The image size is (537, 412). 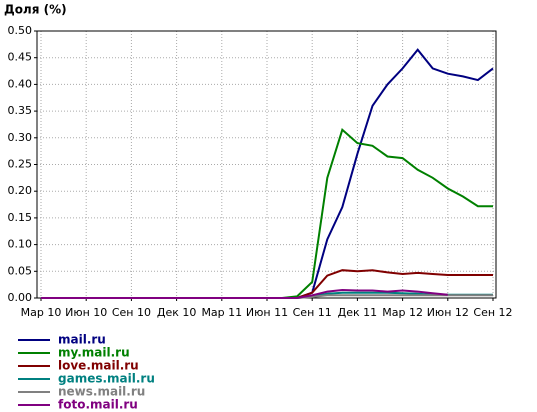 I want to click on x-tick-label: Дек 10, so click(x=177, y=312).